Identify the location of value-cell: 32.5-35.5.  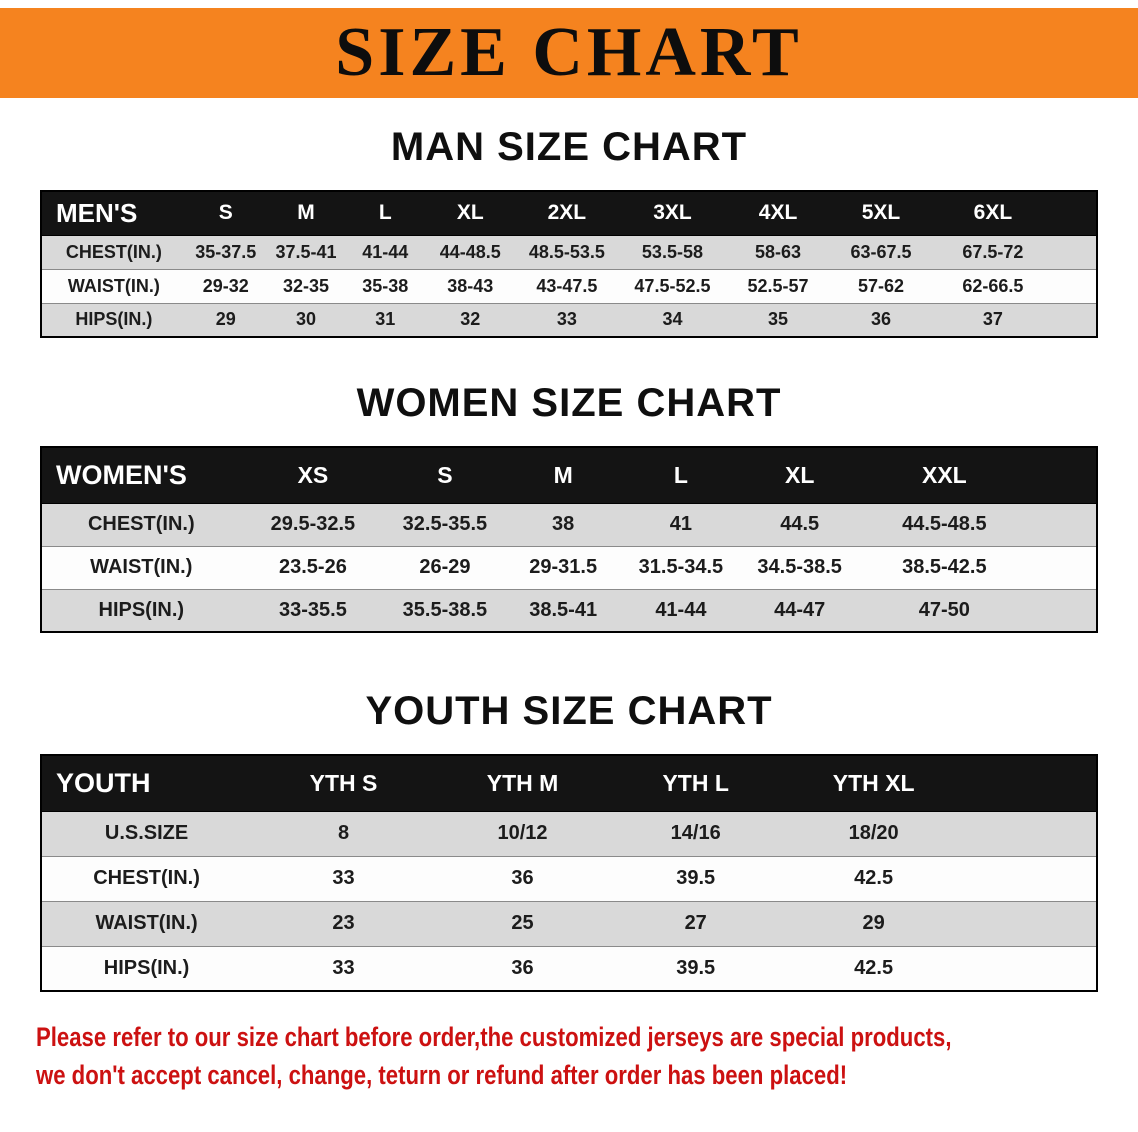
(445, 524).